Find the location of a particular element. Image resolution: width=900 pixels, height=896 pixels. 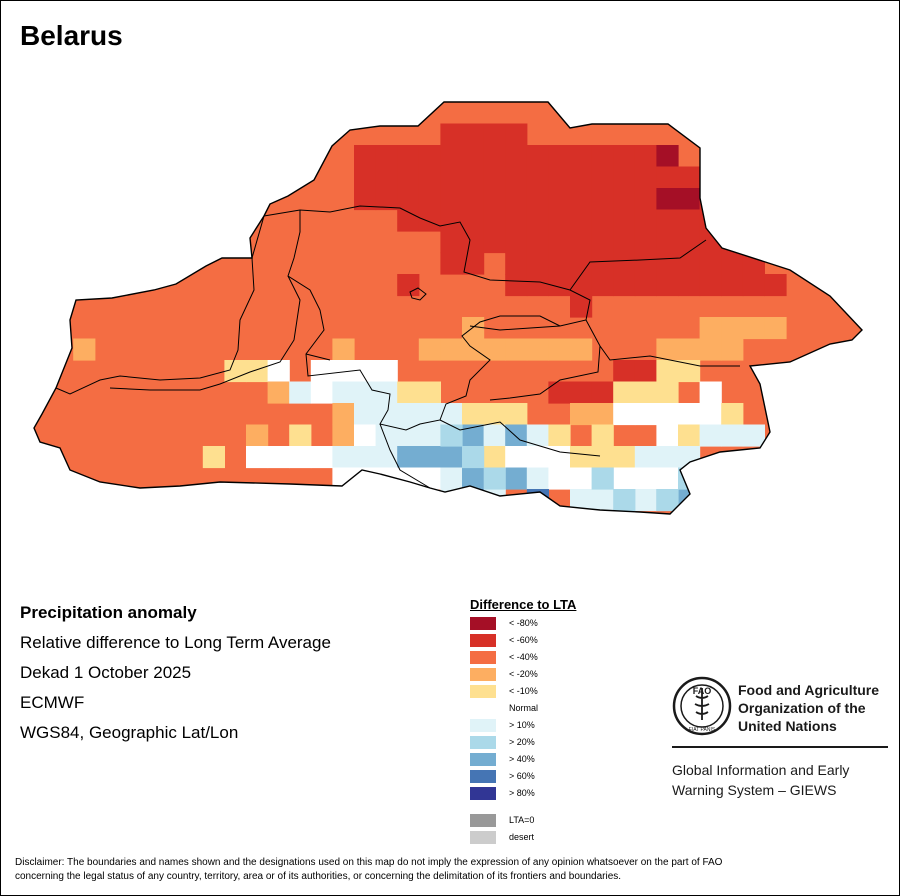

legend-extra-items: LTA=0 desert is located at coordinates (523, 830).